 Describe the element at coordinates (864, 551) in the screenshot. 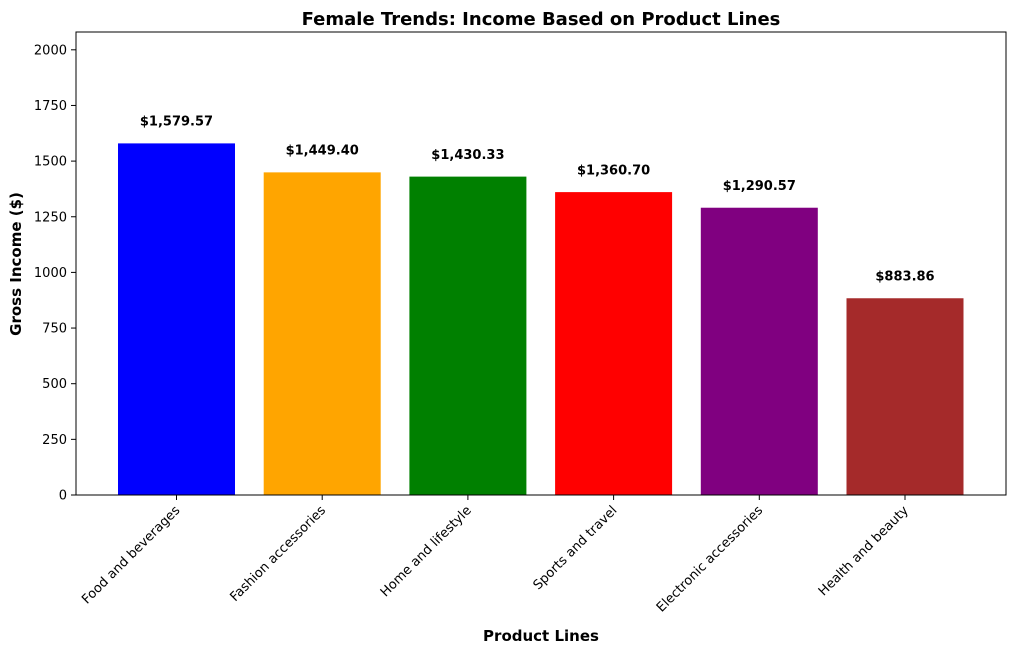

I see `x-tick-label: Health and beauty` at that location.